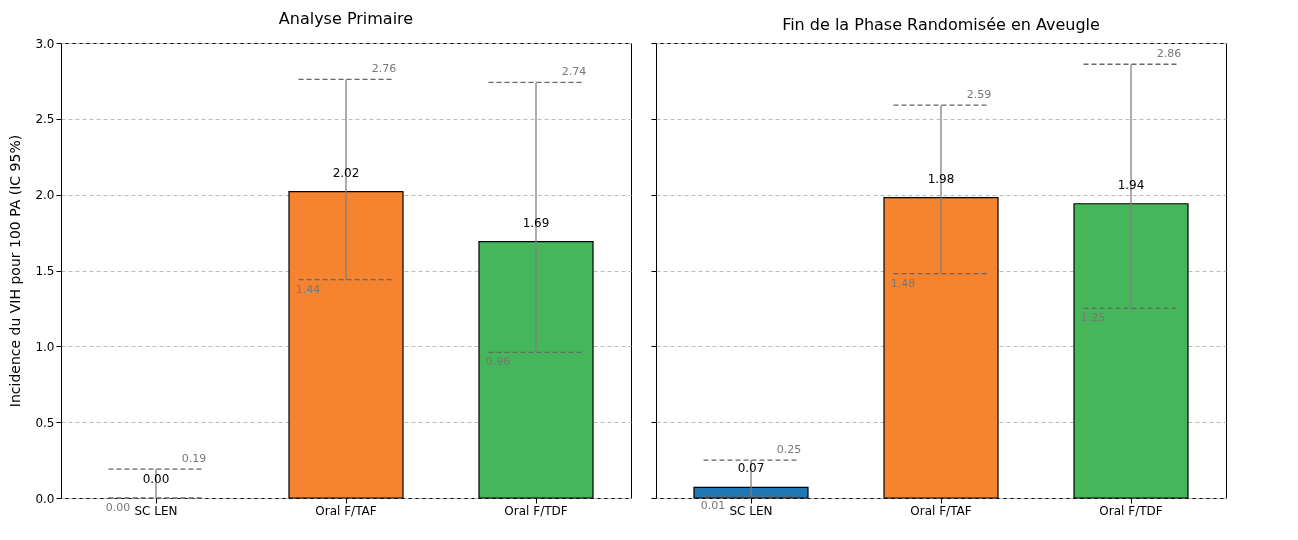  What do you see at coordinates (574, 72) in the screenshot?
I see `annotation: 2.74` at bounding box center [574, 72].